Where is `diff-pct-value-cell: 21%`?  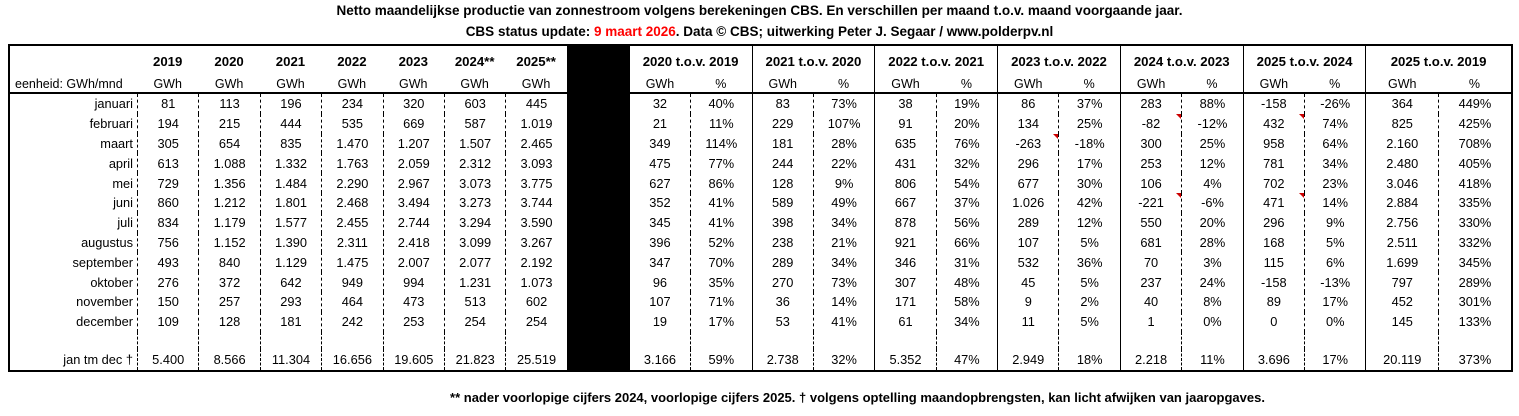
diff-pct-value-cell: 21% is located at coordinates (843, 242).